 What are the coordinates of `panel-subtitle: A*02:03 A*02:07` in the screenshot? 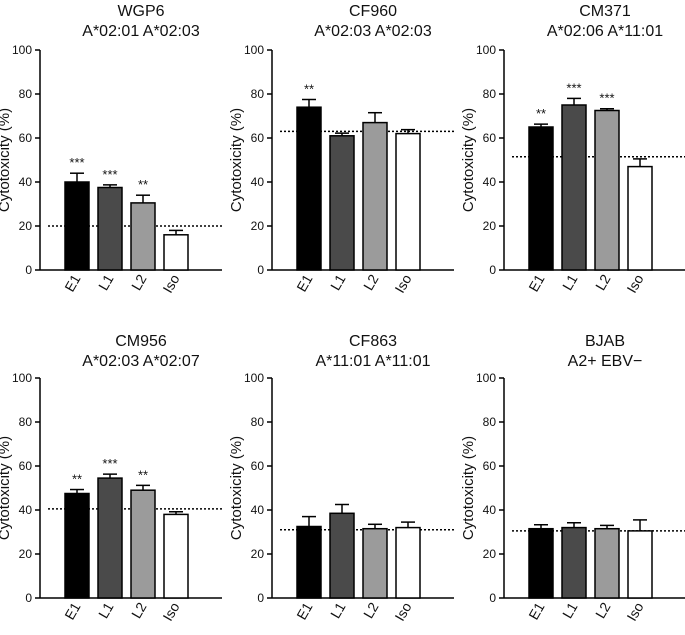 It's located at (141, 361).